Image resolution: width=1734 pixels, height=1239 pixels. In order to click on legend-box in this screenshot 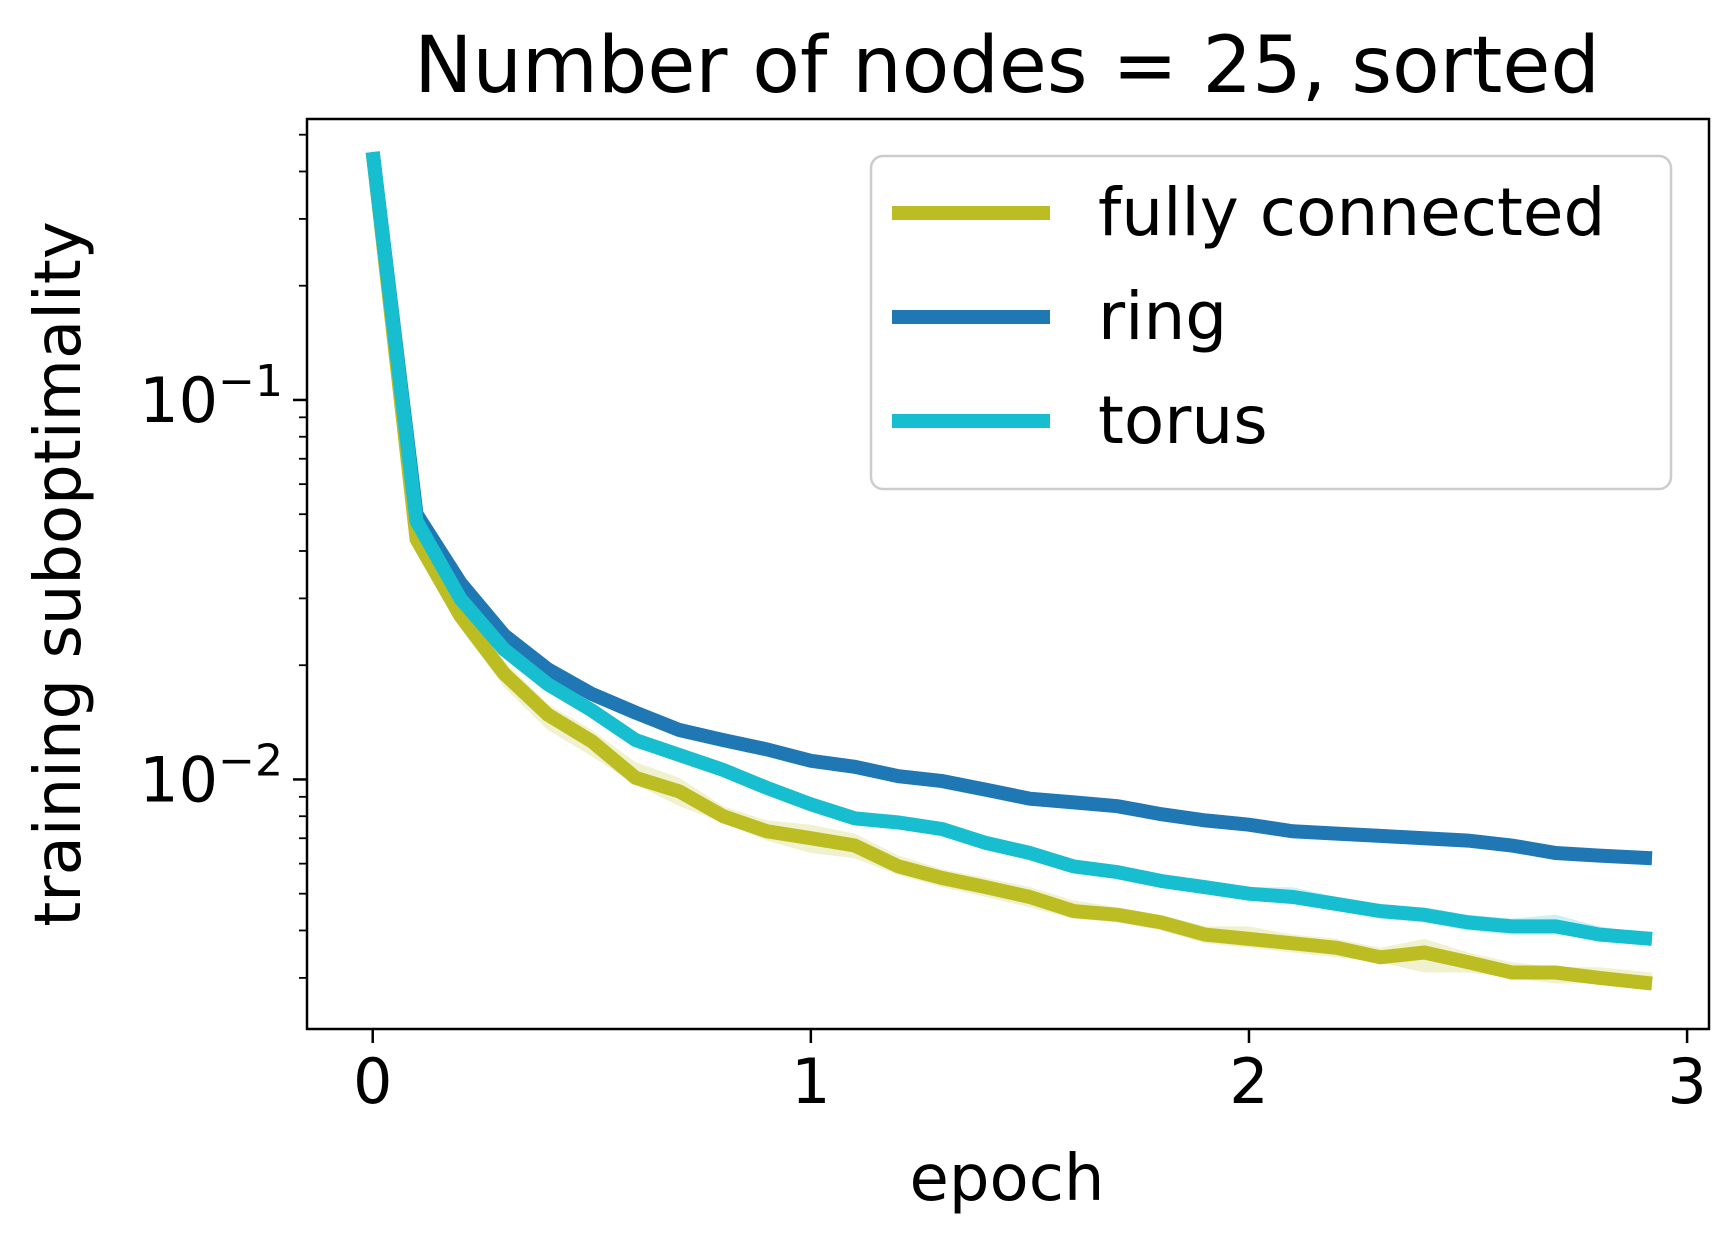, I will do `click(1271, 322)`.